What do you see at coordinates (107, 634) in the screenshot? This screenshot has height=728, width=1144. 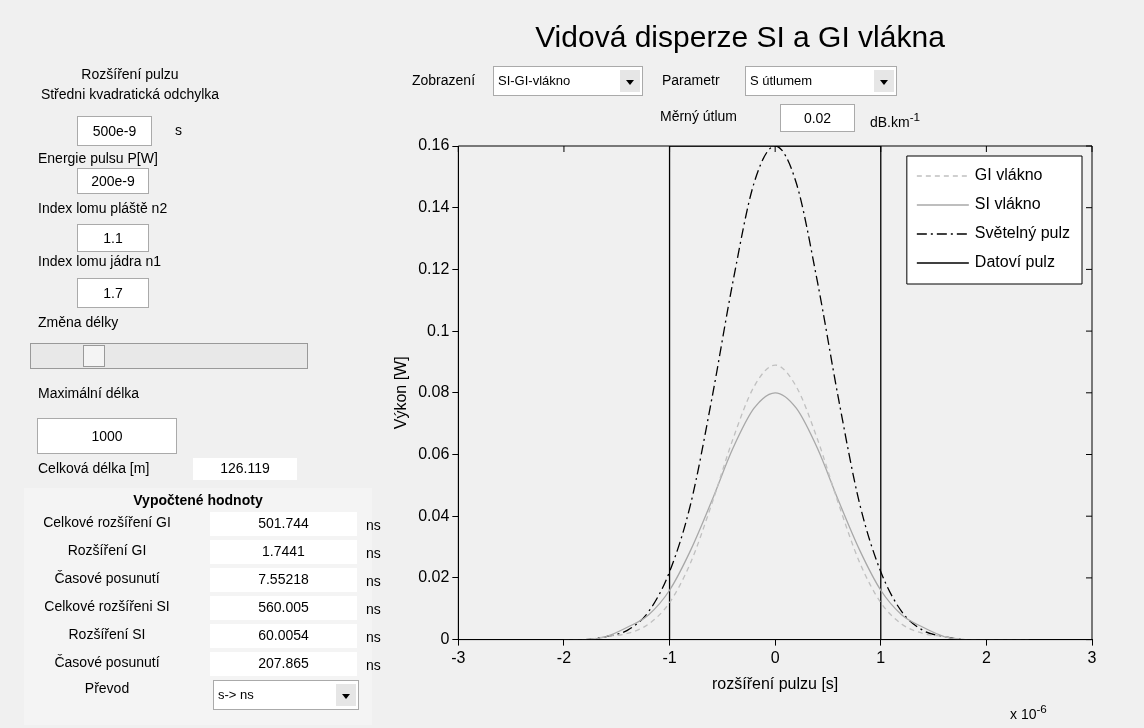 I see `text: Rozšíření SI` at bounding box center [107, 634].